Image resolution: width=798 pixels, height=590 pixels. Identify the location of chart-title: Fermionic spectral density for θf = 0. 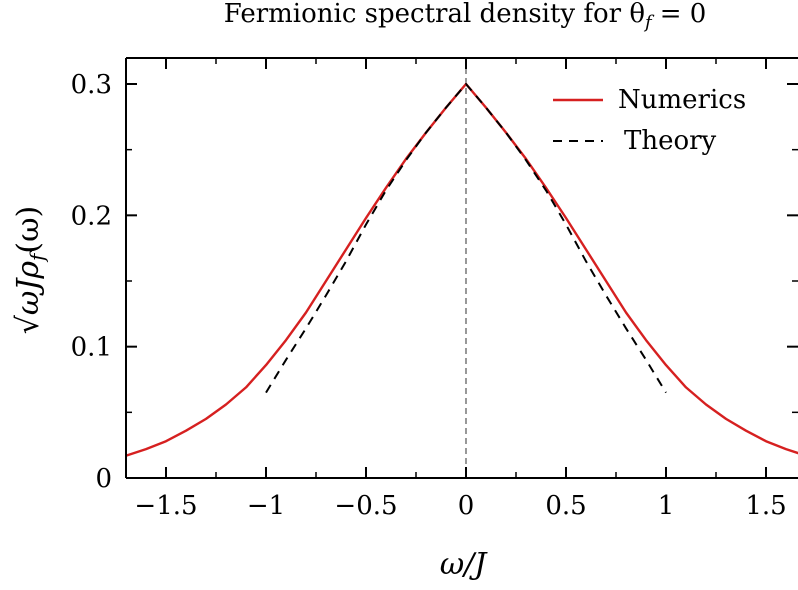
(465, 16).